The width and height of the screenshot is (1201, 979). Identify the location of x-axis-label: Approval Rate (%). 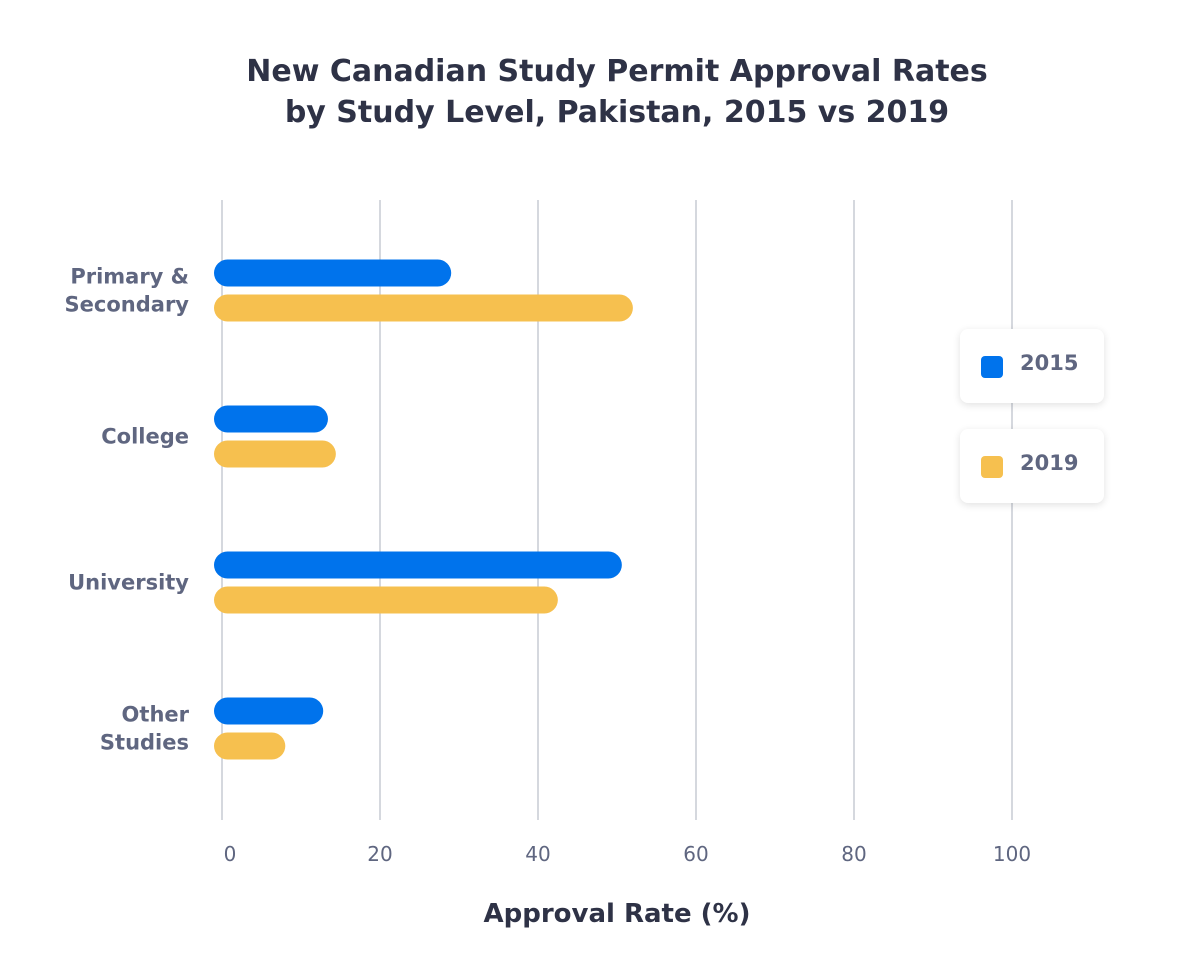
(617, 914).